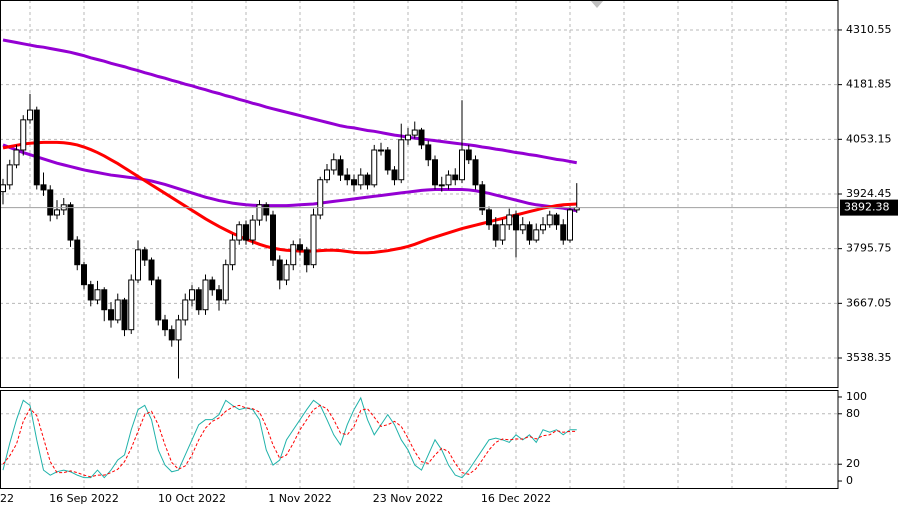 This screenshot has height=513, width=900. I want to click on x-tick-label: 16 Dec 2022, so click(516, 498).